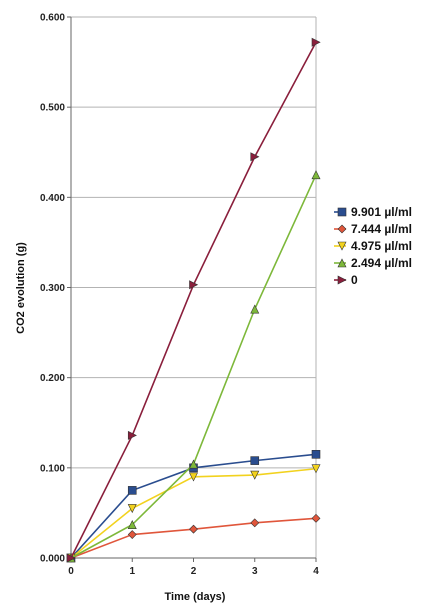 Image resolution: width=434 pixels, height=608 pixels. Describe the element at coordinates (52, 468) in the screenshot. I see `y-tick-label: 0.100` at that location.